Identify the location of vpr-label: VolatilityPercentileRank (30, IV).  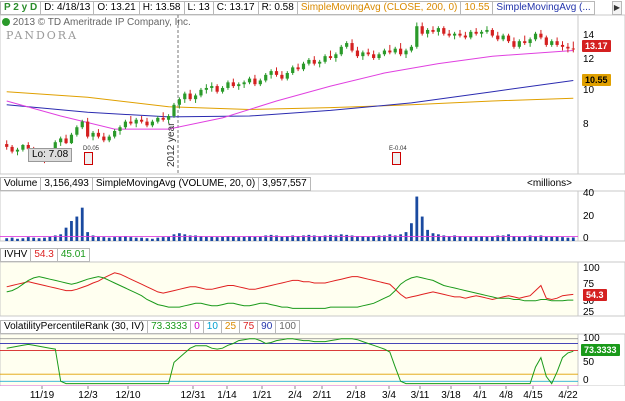
(74, 327).